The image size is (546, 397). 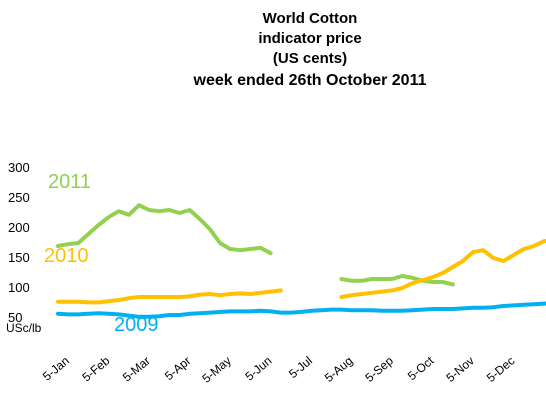 What do you see at coordinates (66, 256) in the screenshot?
I see `series-label-2010: 2010` at bounding box center [66, 256].